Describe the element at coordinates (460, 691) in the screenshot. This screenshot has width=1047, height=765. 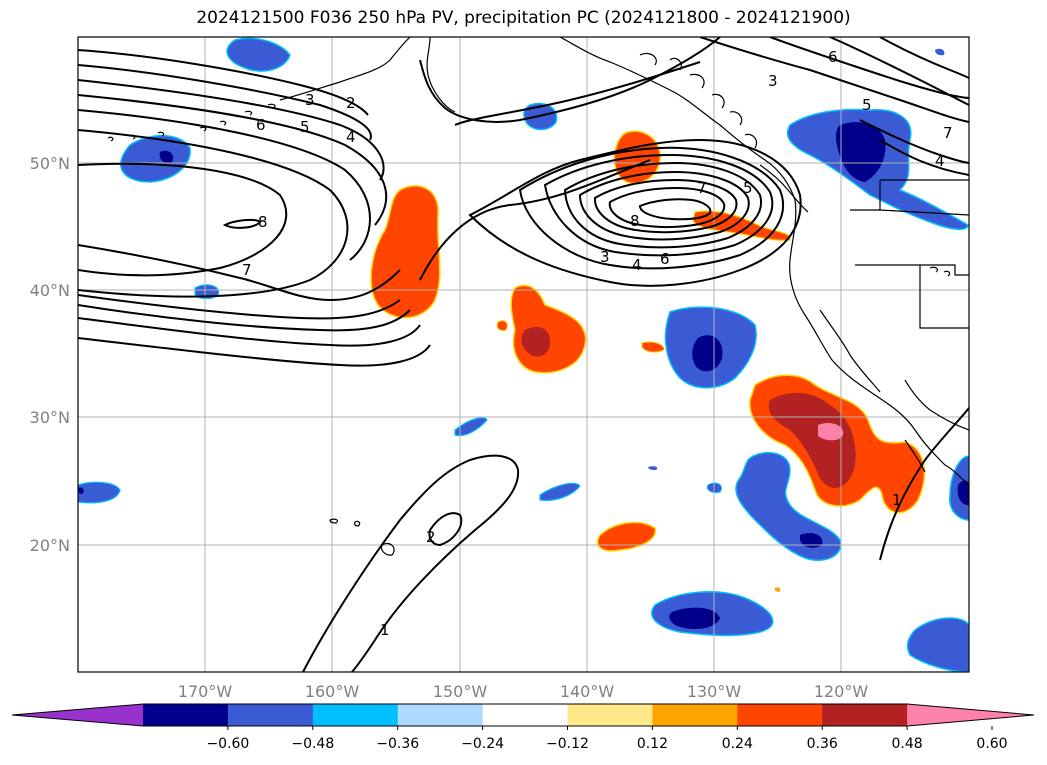
I see `lon-label: 150°W` at that location.